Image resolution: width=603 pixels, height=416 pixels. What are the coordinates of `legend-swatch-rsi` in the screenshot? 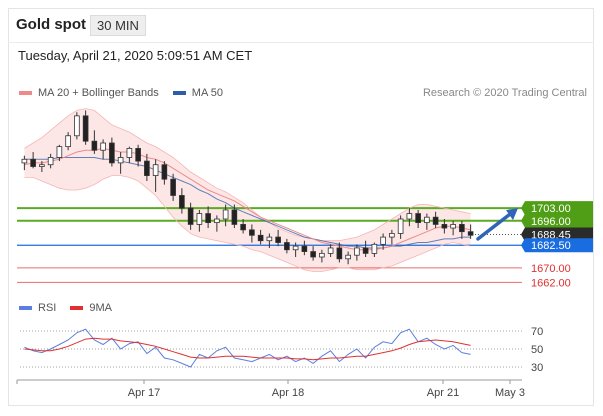 It's located at (25, 308).